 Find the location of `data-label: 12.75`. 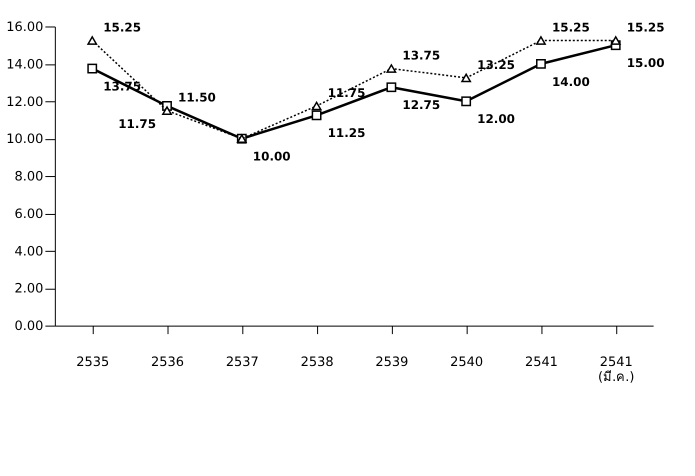

data-label: 12.75 is located at coordinates (421, 105).